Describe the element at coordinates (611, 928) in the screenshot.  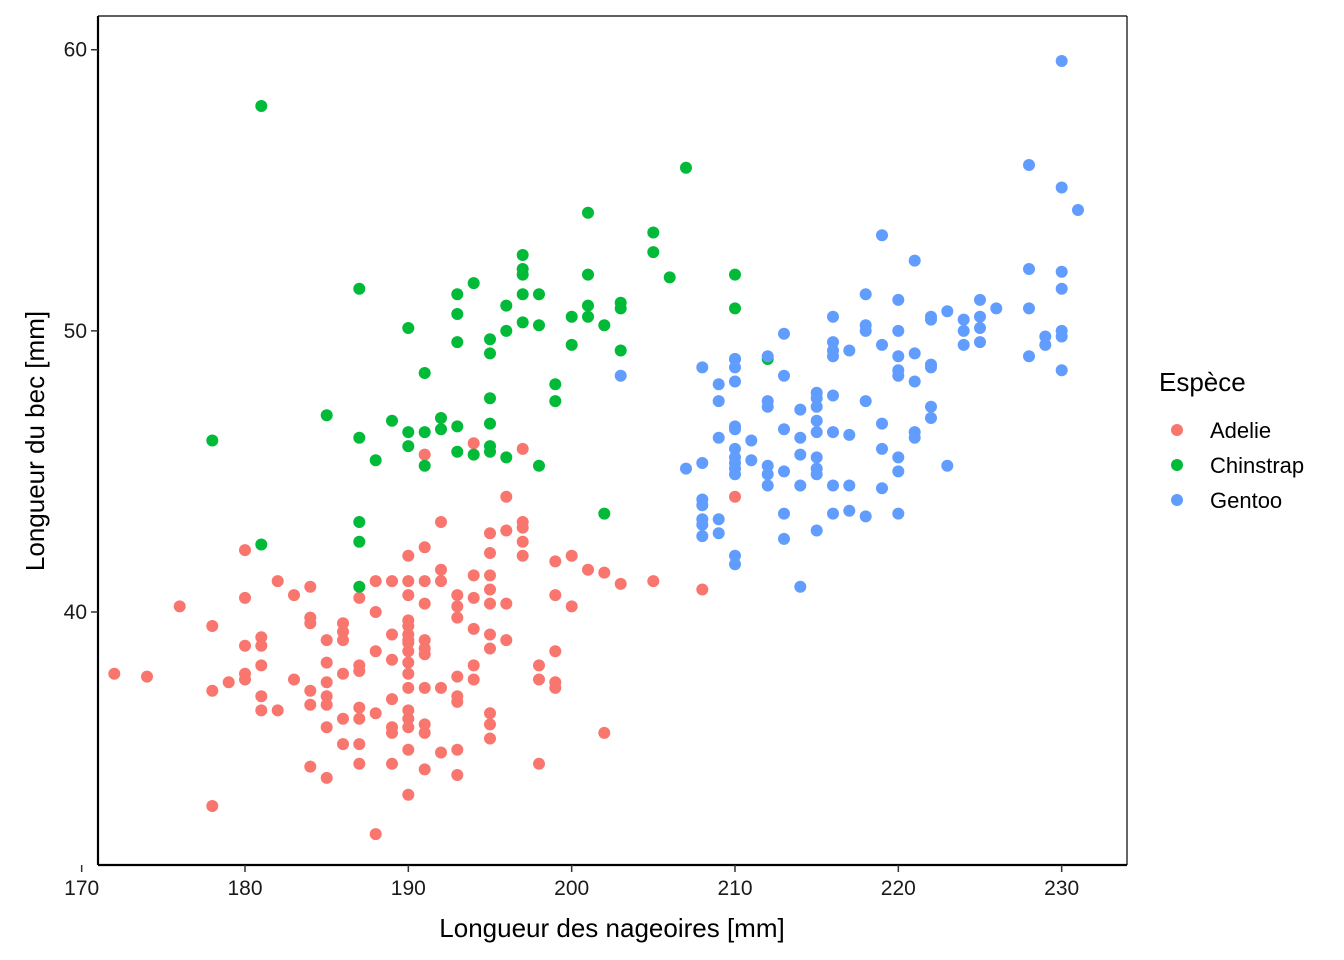
I see `x-axis-title: Longueur des nageoires [mm]` at that location.